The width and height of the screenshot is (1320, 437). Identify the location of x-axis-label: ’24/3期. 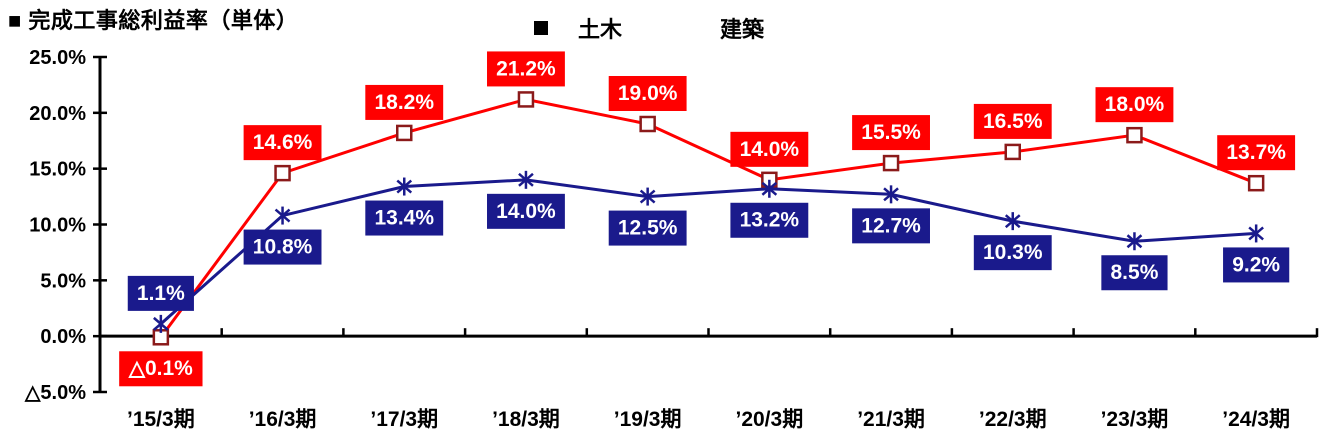
(1256, 419).